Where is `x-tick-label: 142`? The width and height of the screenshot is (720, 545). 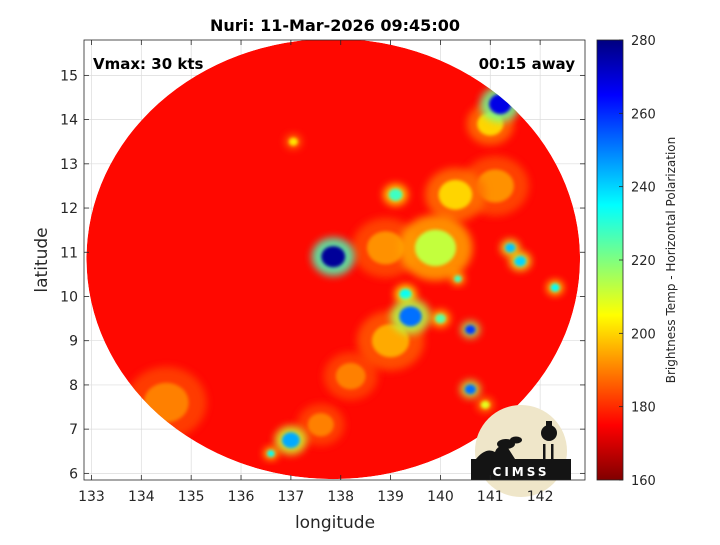
x-tick-label: 142 is located at coordinates (540, 497).